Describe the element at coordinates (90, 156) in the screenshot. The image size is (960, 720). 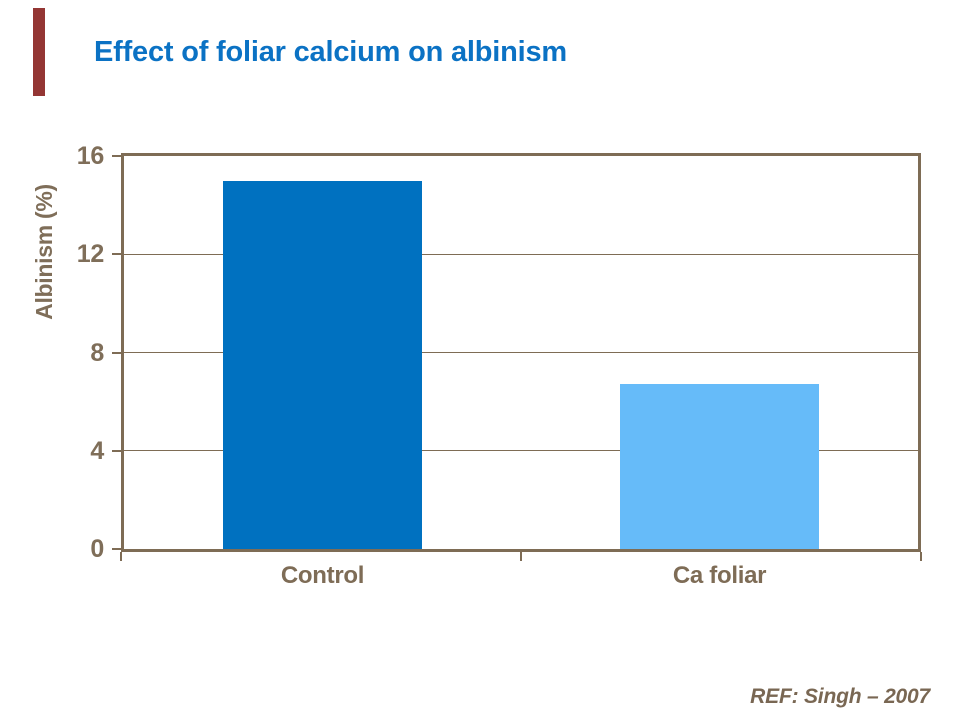
I see `y-tick-label-16: 16` at that location.